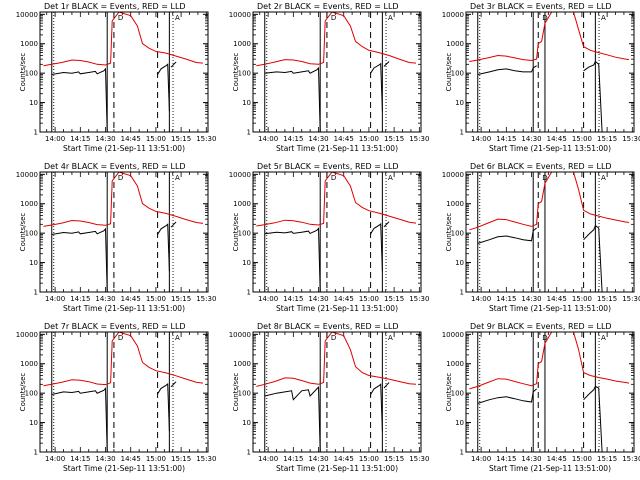 The width and height of the screenshot is (640, 480). I want to click on panel-title: Det 3r BLACK = Events, RED = LLD, so click(541, 6).